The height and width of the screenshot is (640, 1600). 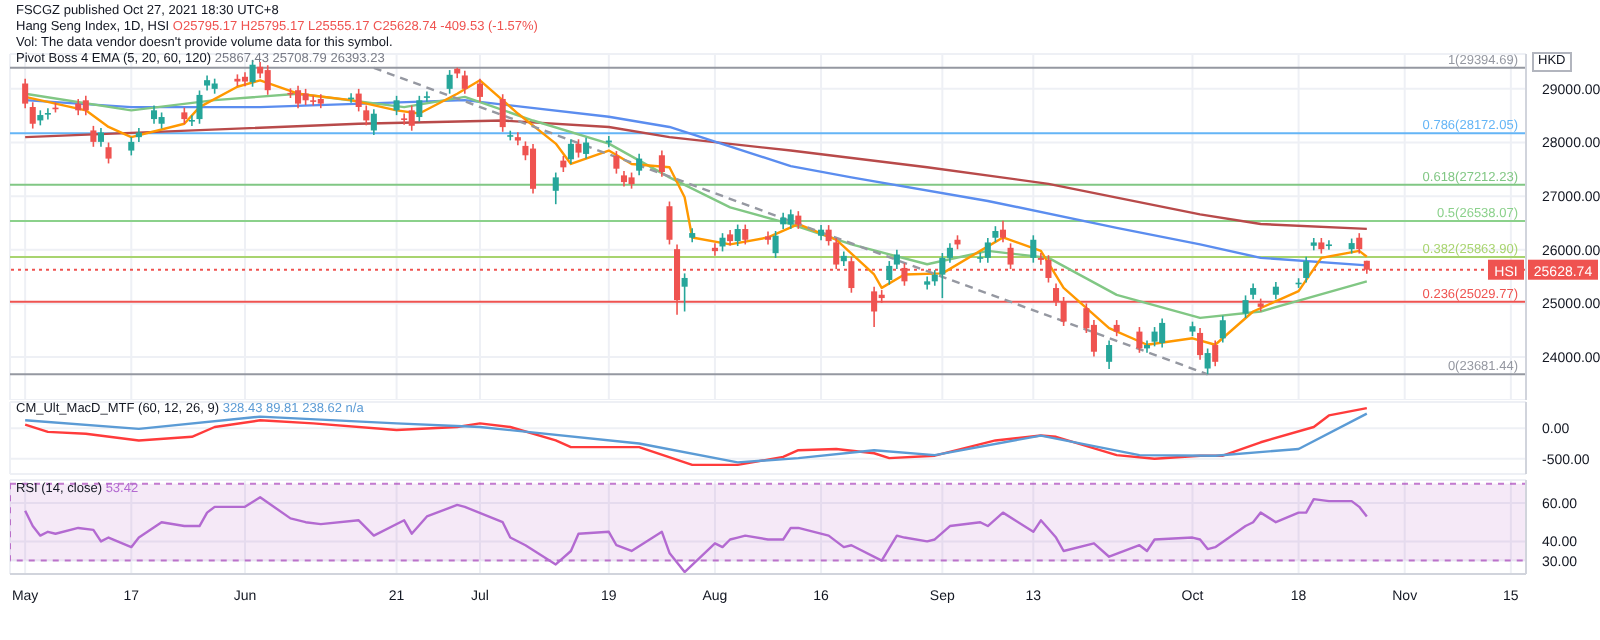 What do you see at coordinates (696, 535) in the screenshot?
I see `line-series` at bounding box center [696, 535].